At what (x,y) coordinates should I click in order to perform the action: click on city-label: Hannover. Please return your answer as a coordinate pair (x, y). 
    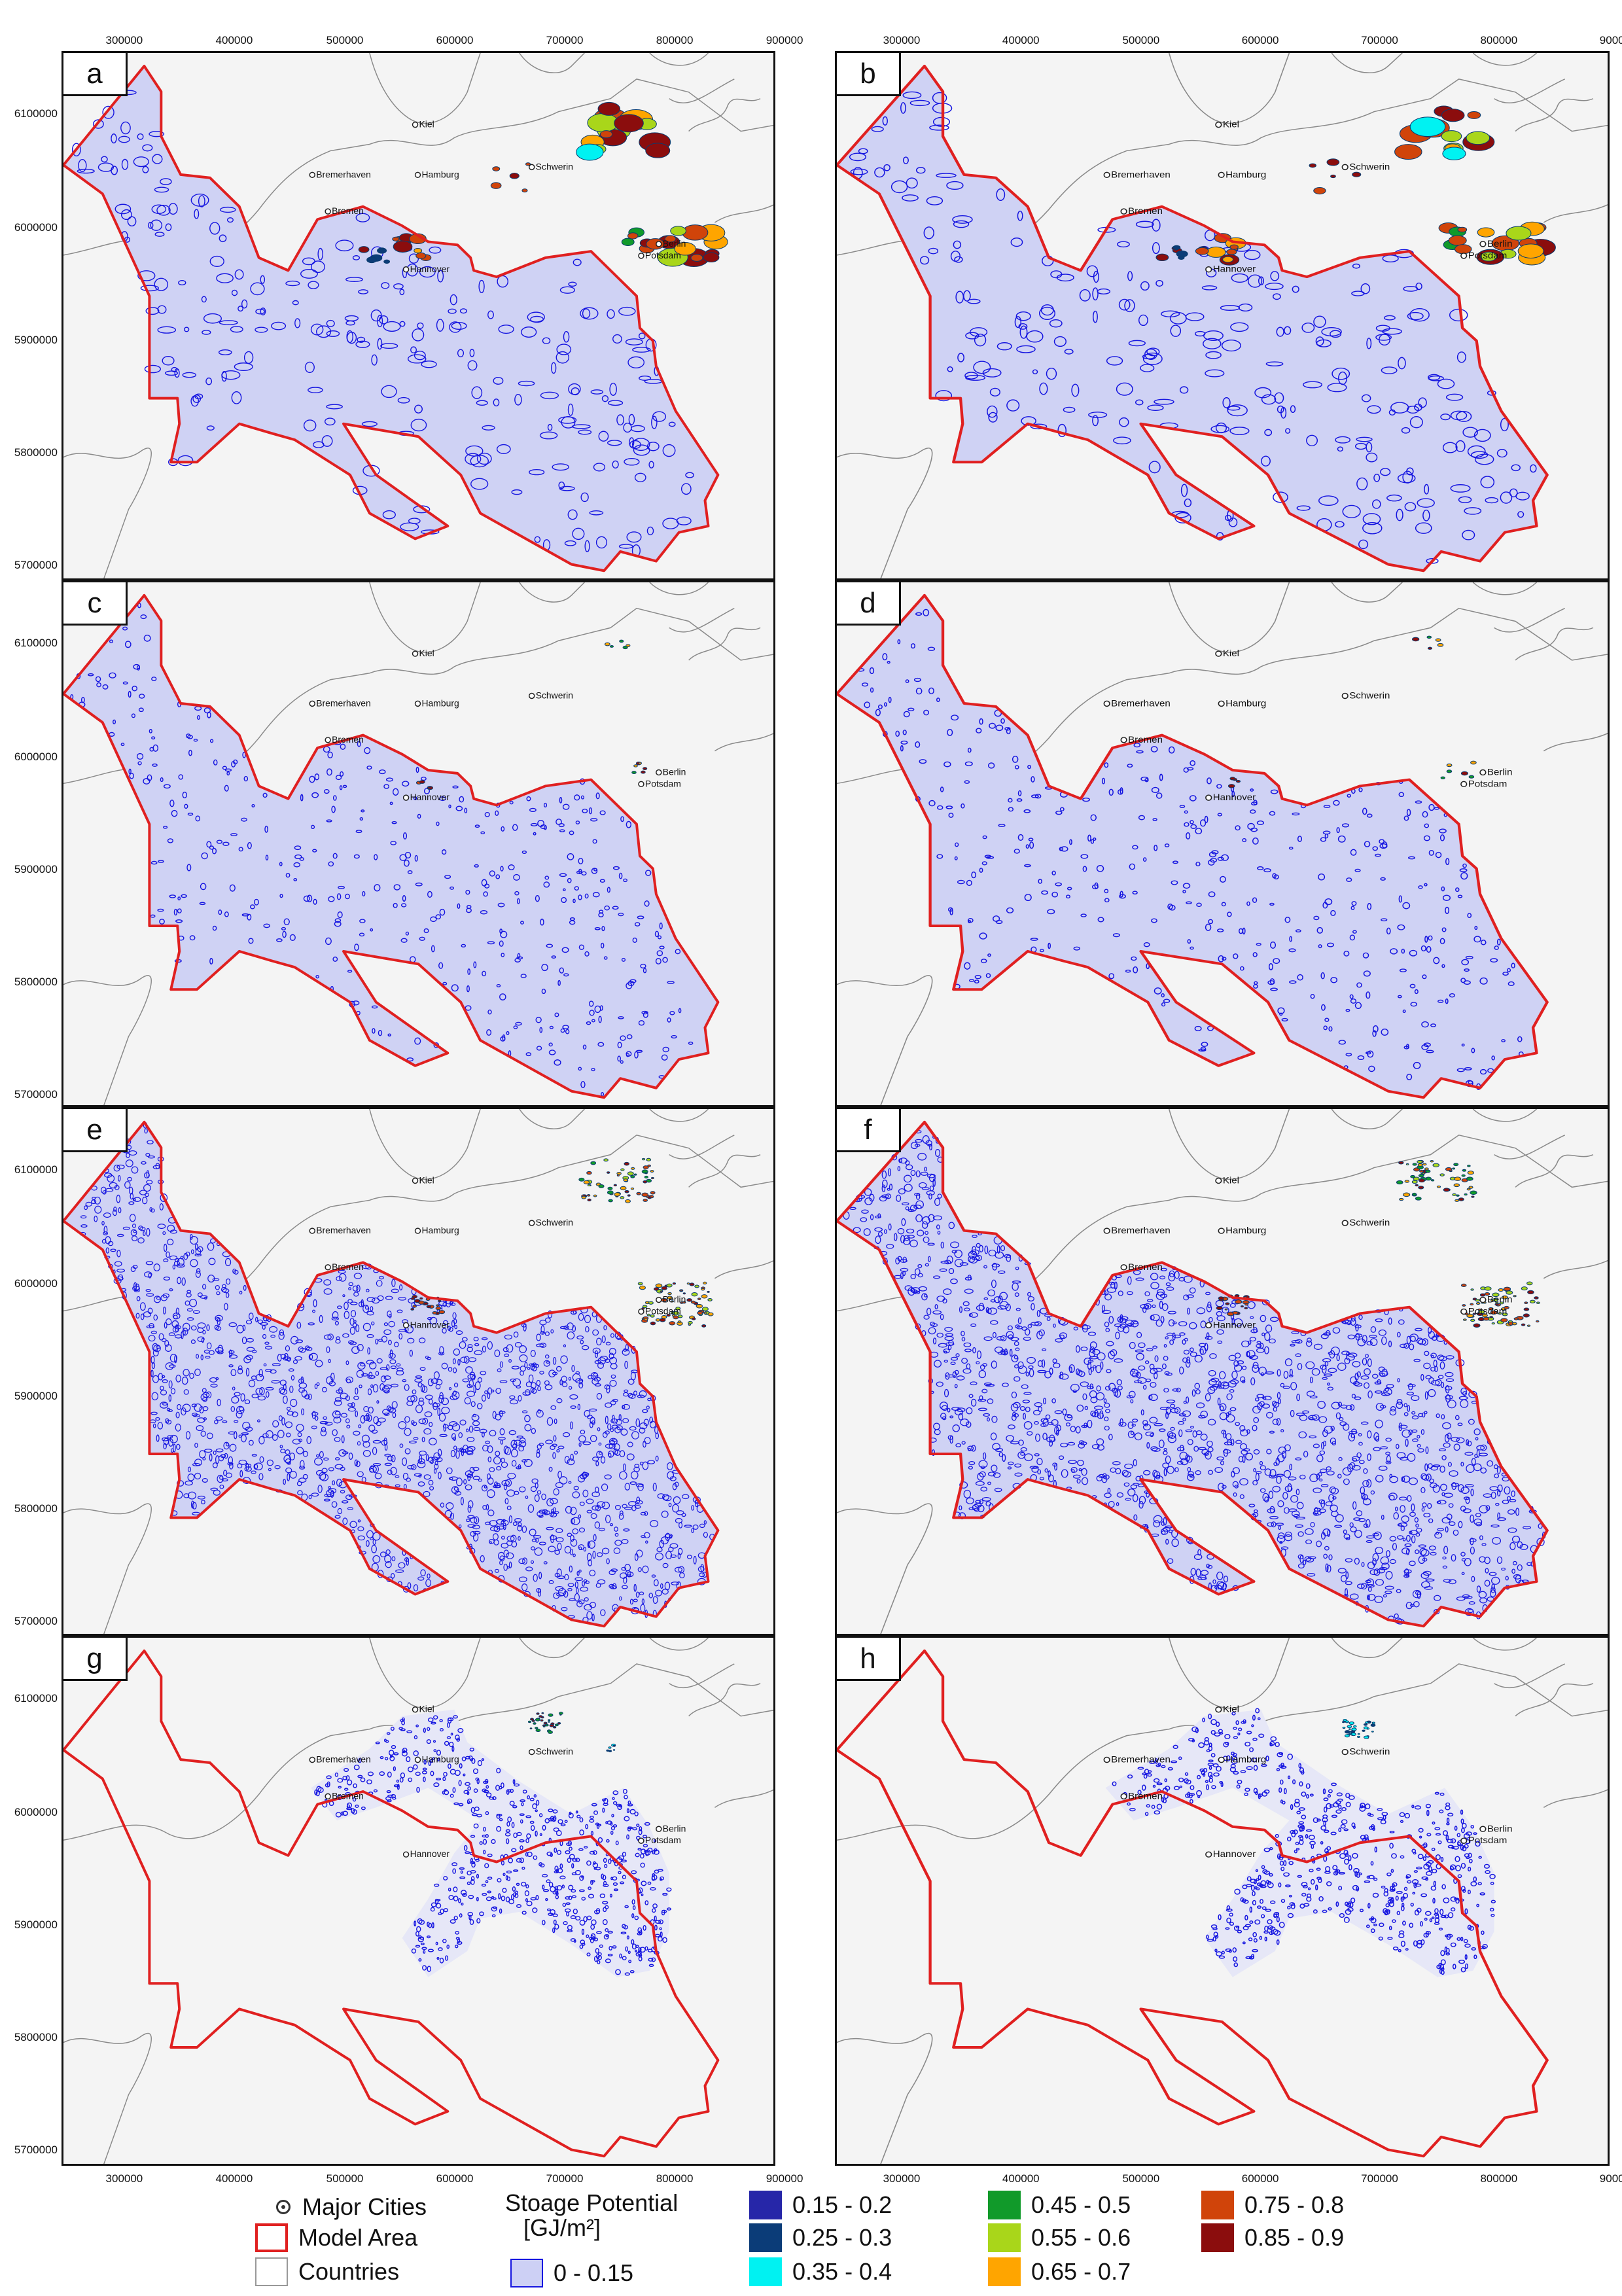
    Looking at the image, I should click on (430, 797).